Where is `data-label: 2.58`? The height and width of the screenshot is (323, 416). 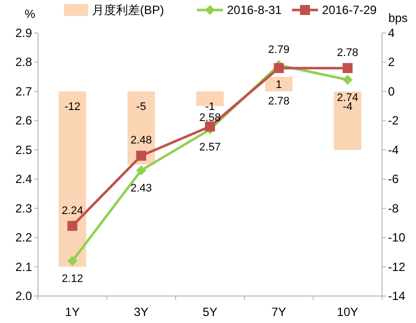 data-label: 2.58 is located at coordinates (210, 118).